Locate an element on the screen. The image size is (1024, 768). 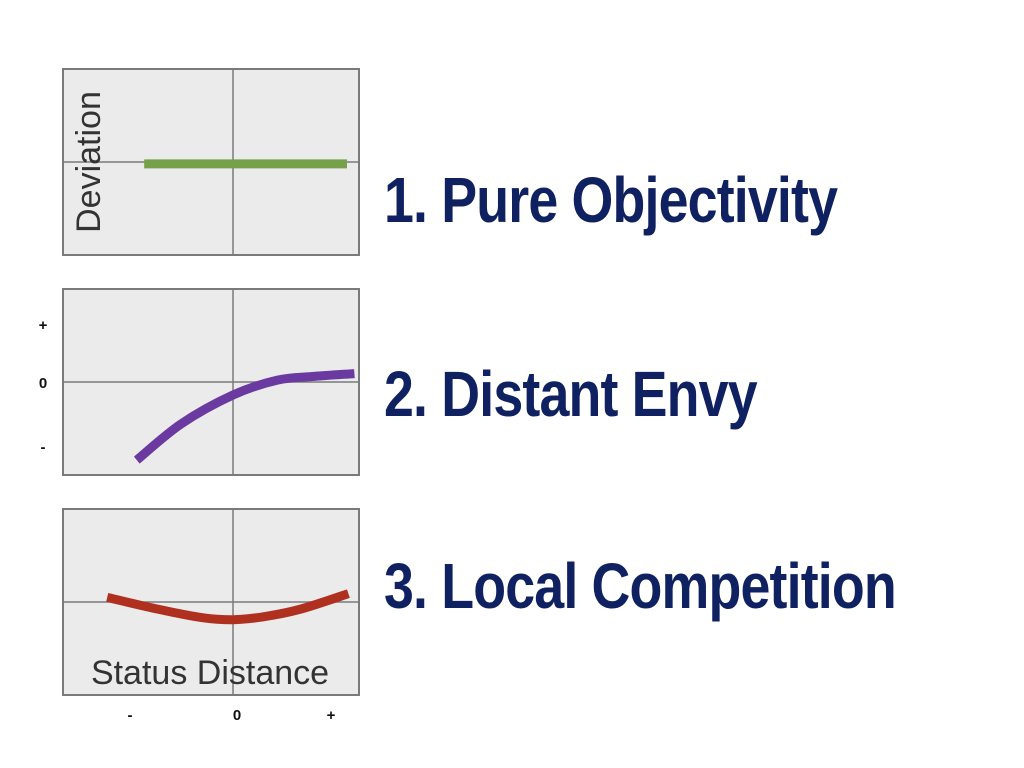
chart-panel-2: + 0 - is located at coordinates (199, 382).